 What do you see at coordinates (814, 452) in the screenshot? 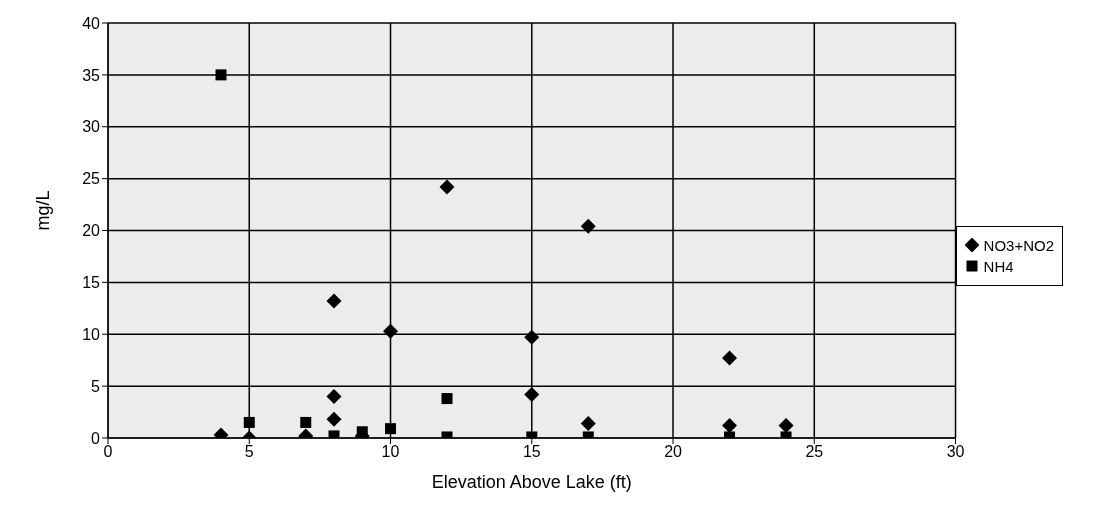
I see `x-tick-label: 25` at bounding box center [814, 452].